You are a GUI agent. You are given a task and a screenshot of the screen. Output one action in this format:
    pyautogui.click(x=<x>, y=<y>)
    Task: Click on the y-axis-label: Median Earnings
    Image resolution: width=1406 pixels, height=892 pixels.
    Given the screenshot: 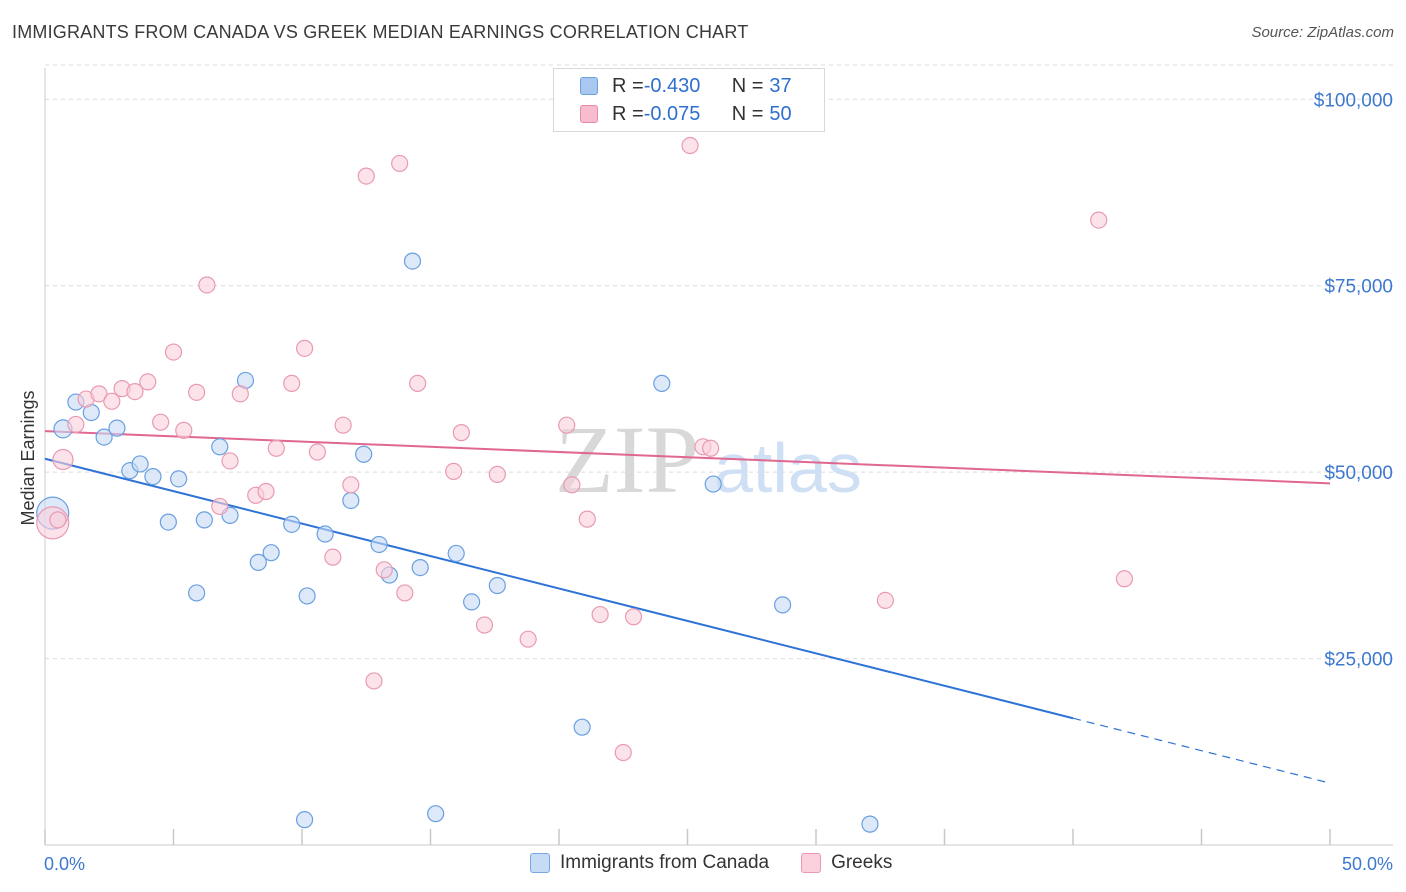 What is the action you would take?
    pyautogui.click(x=28, y=457)
    